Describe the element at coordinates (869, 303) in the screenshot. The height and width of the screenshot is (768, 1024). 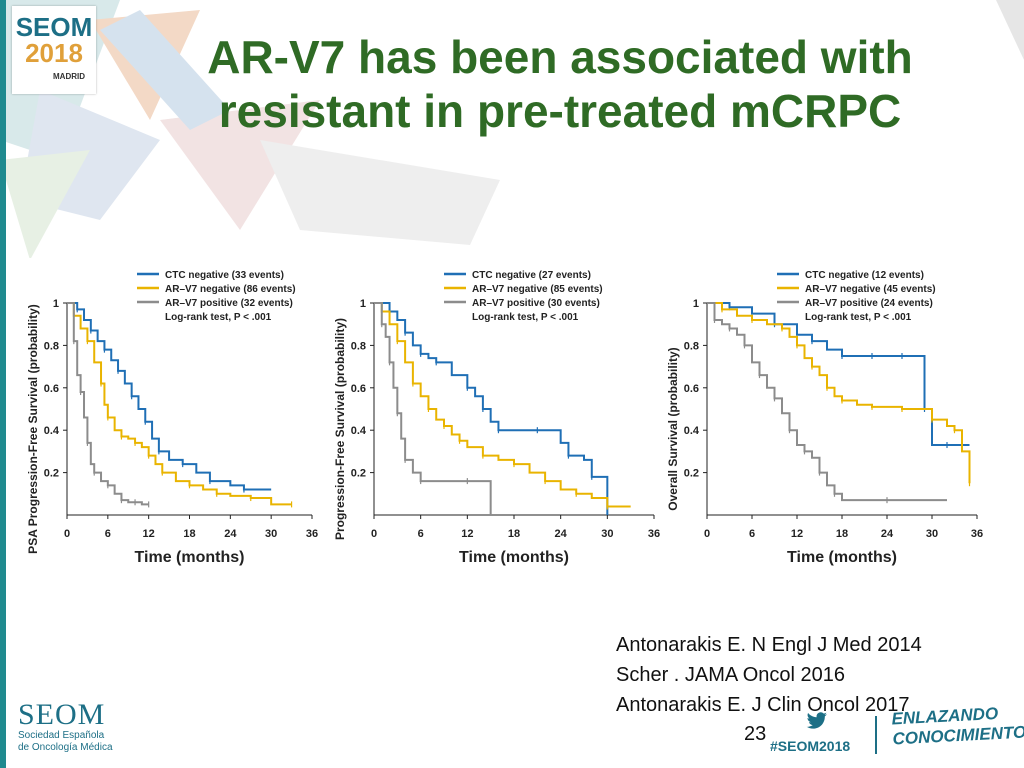
I see `legend-label: AR–V7 positive (24 events)` at that location.